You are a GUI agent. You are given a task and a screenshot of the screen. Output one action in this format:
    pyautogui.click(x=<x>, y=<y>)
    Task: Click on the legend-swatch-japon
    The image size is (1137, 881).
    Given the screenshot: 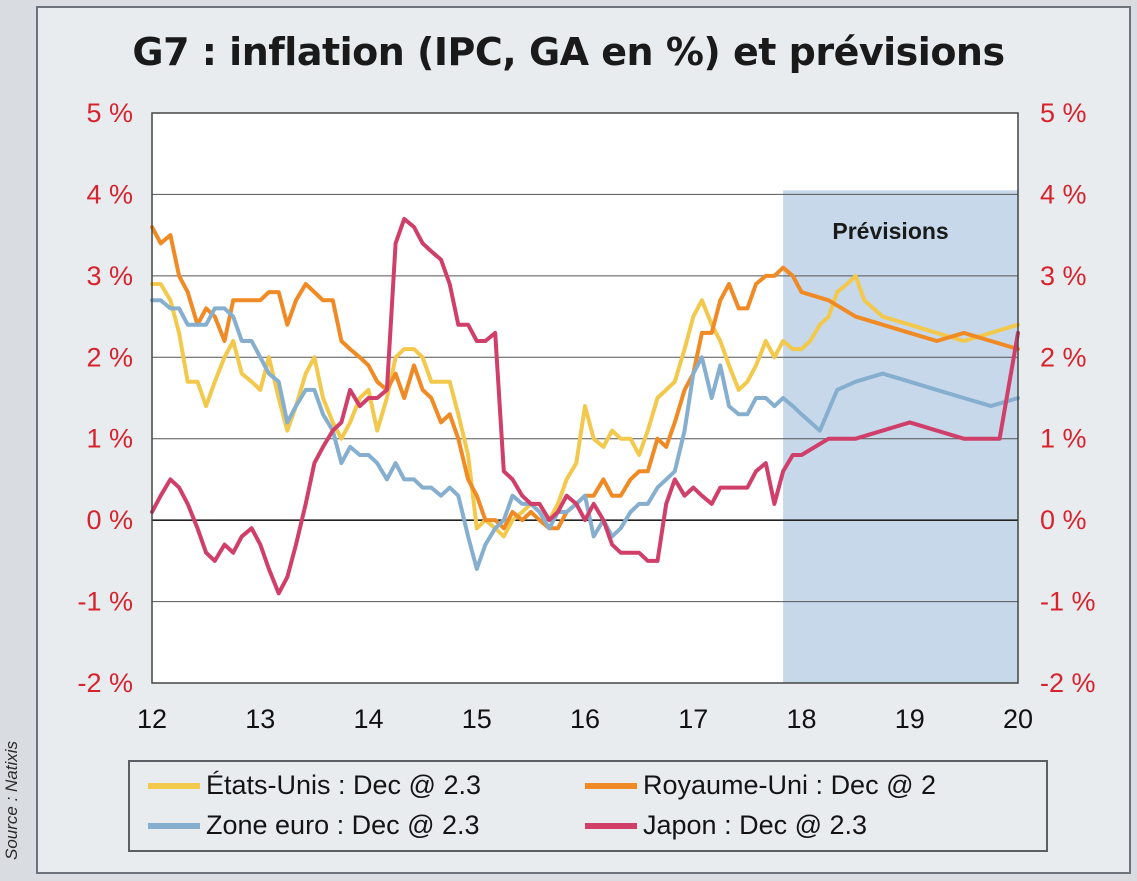 What is the action you would take?
    pyautogui.click(x=611, y=825)
    